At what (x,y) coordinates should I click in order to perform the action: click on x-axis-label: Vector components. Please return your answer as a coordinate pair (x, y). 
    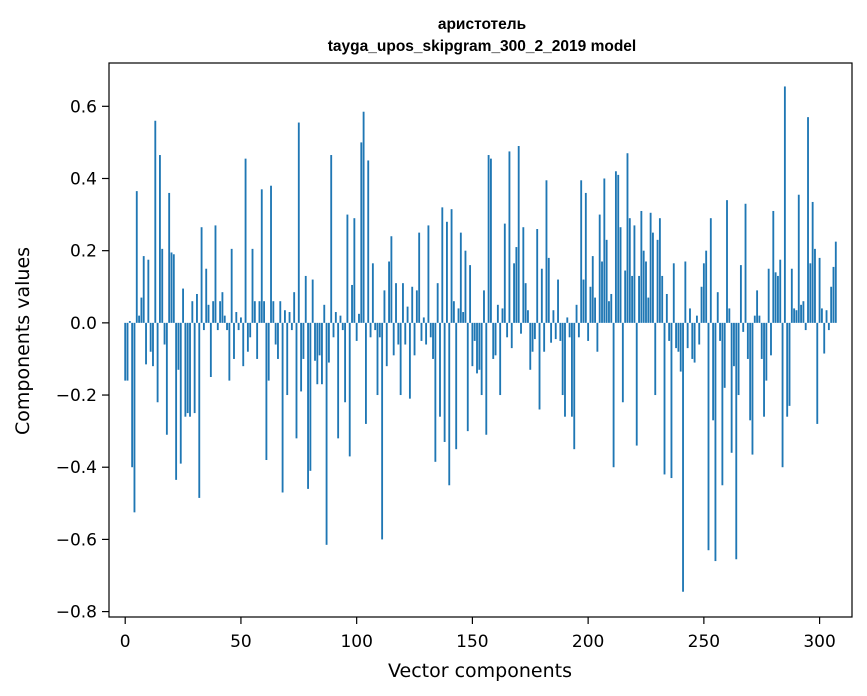
    Looking at the image, I should click on (480, 671).